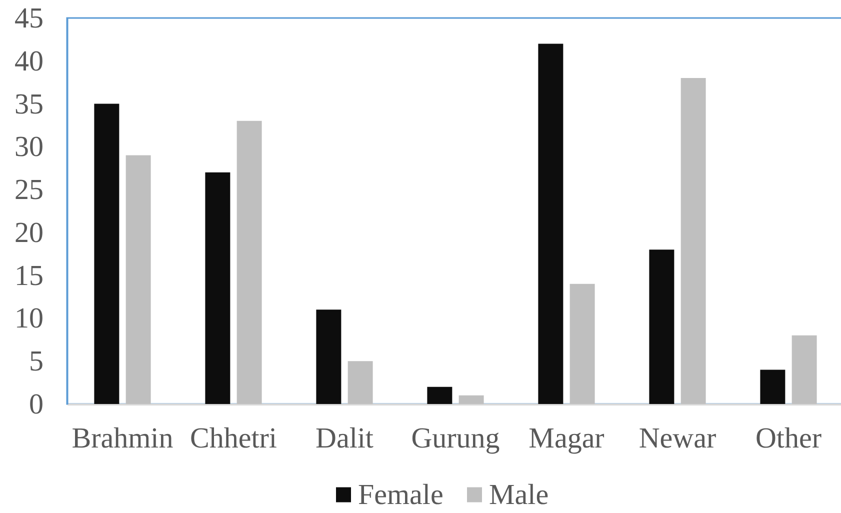  Describe the element at coordinates (401, 494) in the screenshot. I see `legend-label: Female` at that location.